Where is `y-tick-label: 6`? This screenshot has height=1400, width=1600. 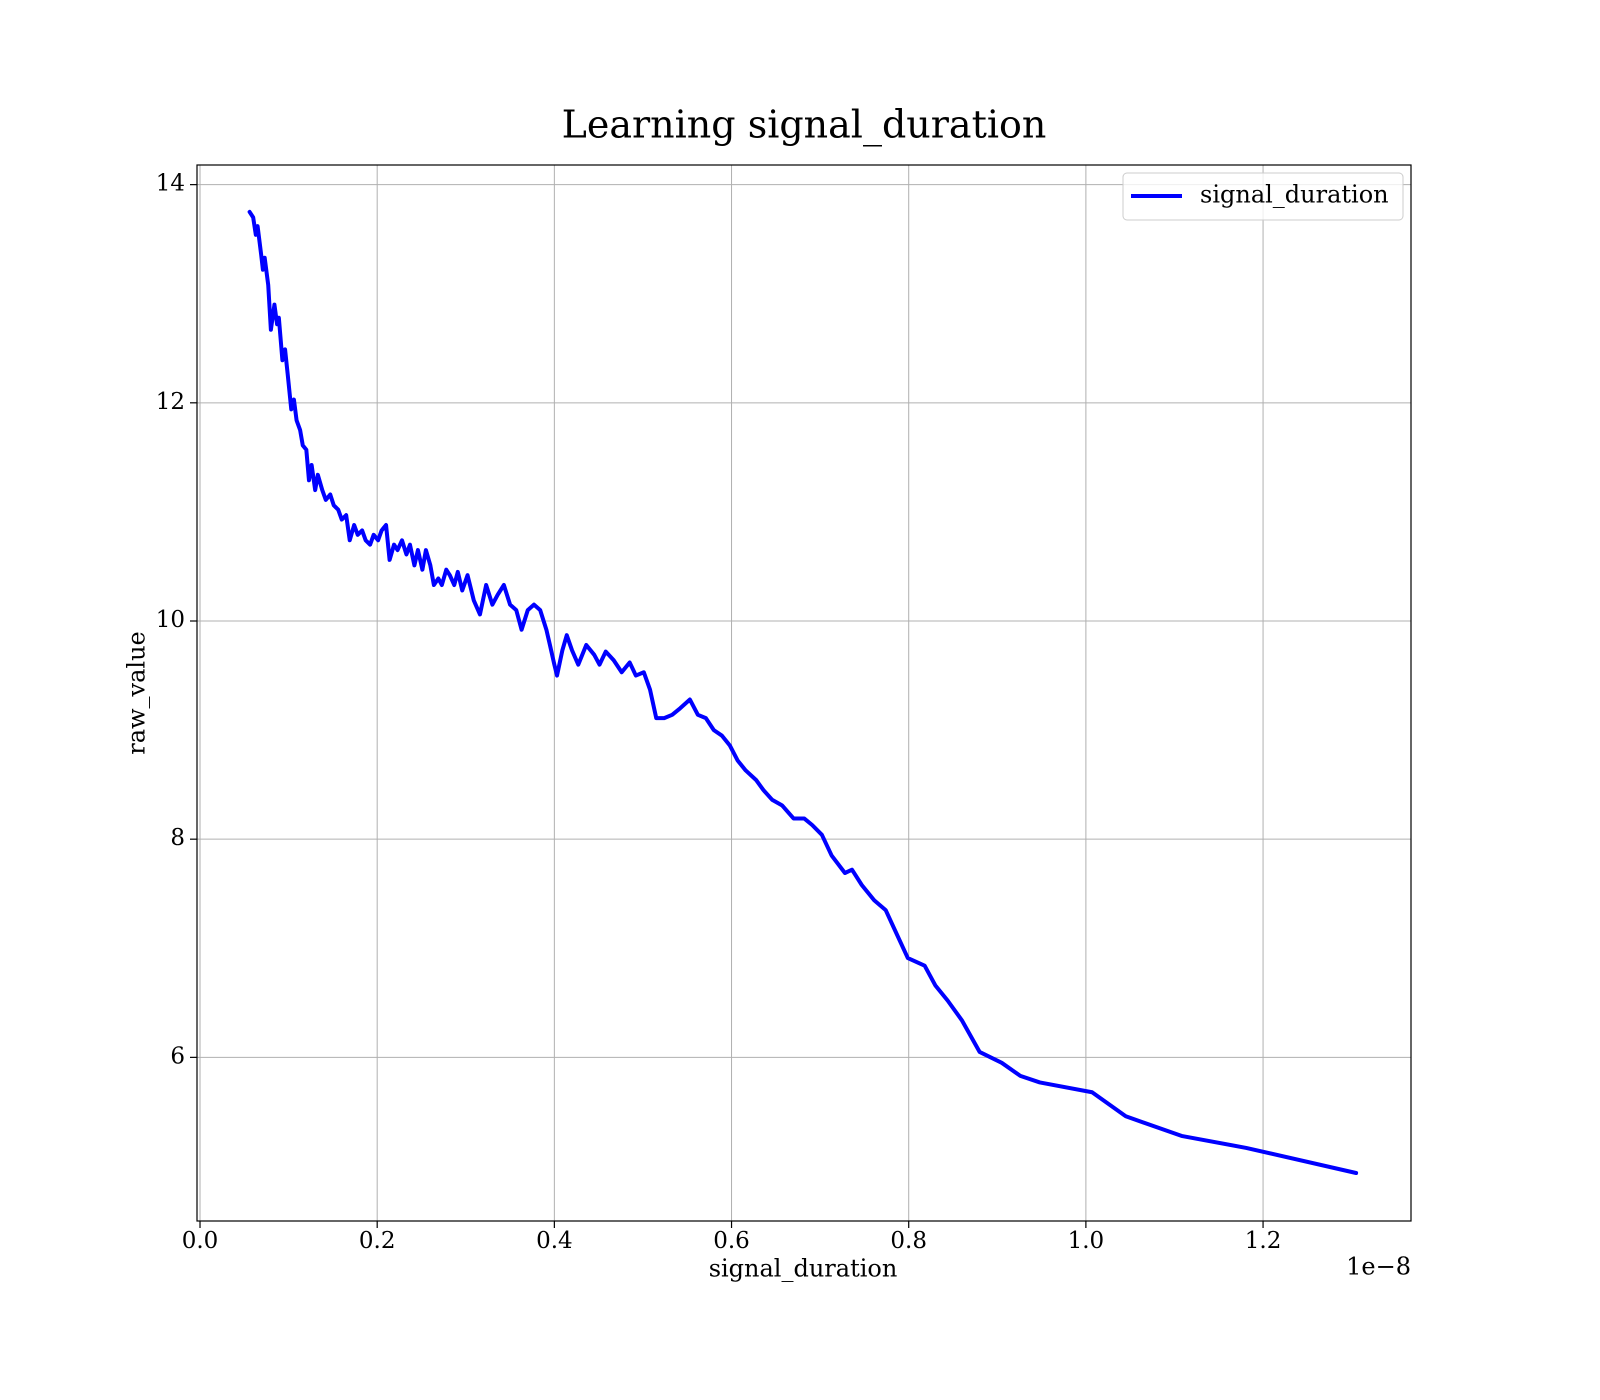
y-tick-label: 6 is located at coordinates (177, 1056).